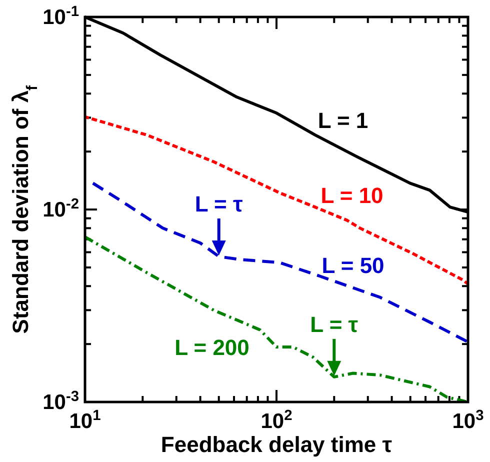  I want to click on series-label: L = 1, so click(343, 120).